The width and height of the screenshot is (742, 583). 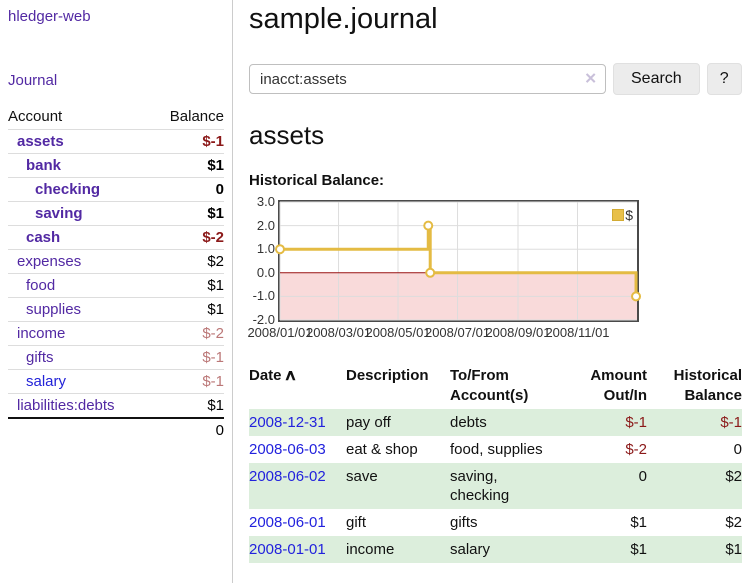 What do you see at coordinates (265, 272) in the screenshot?
I see `y-tick-label: 0.0` at bounding box center [265, 272].